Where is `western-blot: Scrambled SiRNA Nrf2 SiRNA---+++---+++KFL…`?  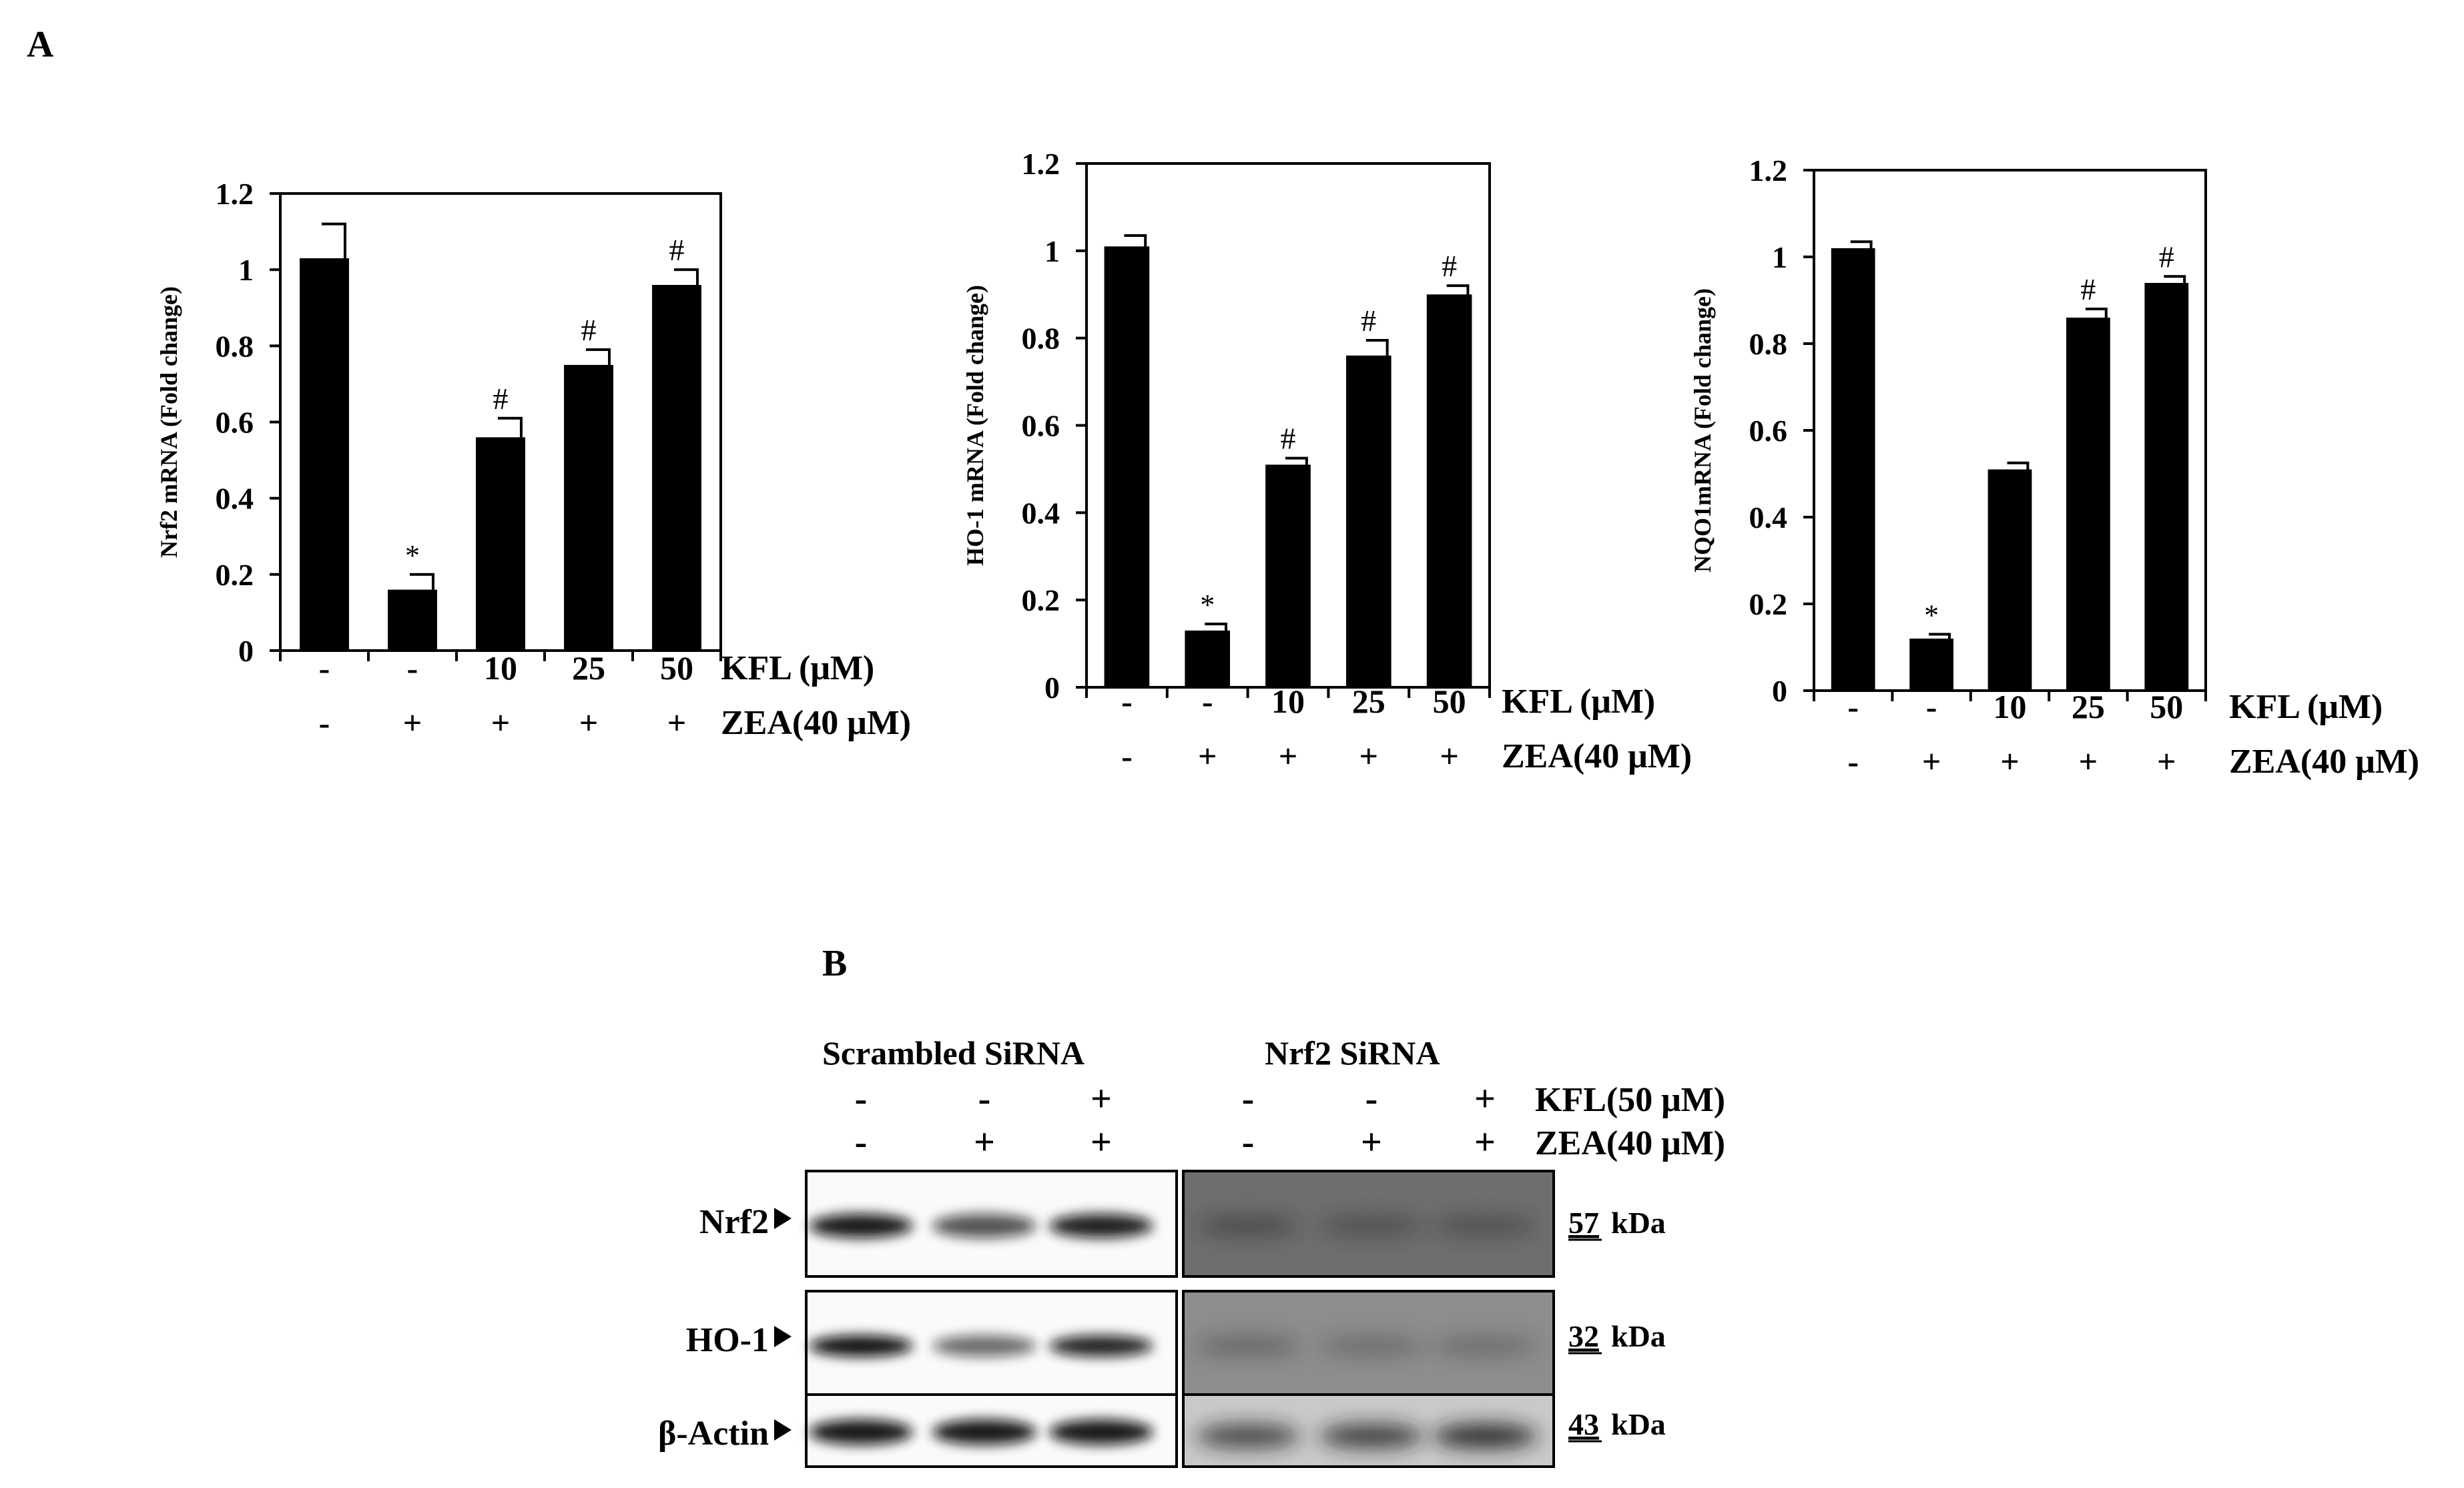 western-blot: Scrambled SiRNA Nrf2 SiRNA---+++---+++KFL… is located at coordinates (1191, 1251).